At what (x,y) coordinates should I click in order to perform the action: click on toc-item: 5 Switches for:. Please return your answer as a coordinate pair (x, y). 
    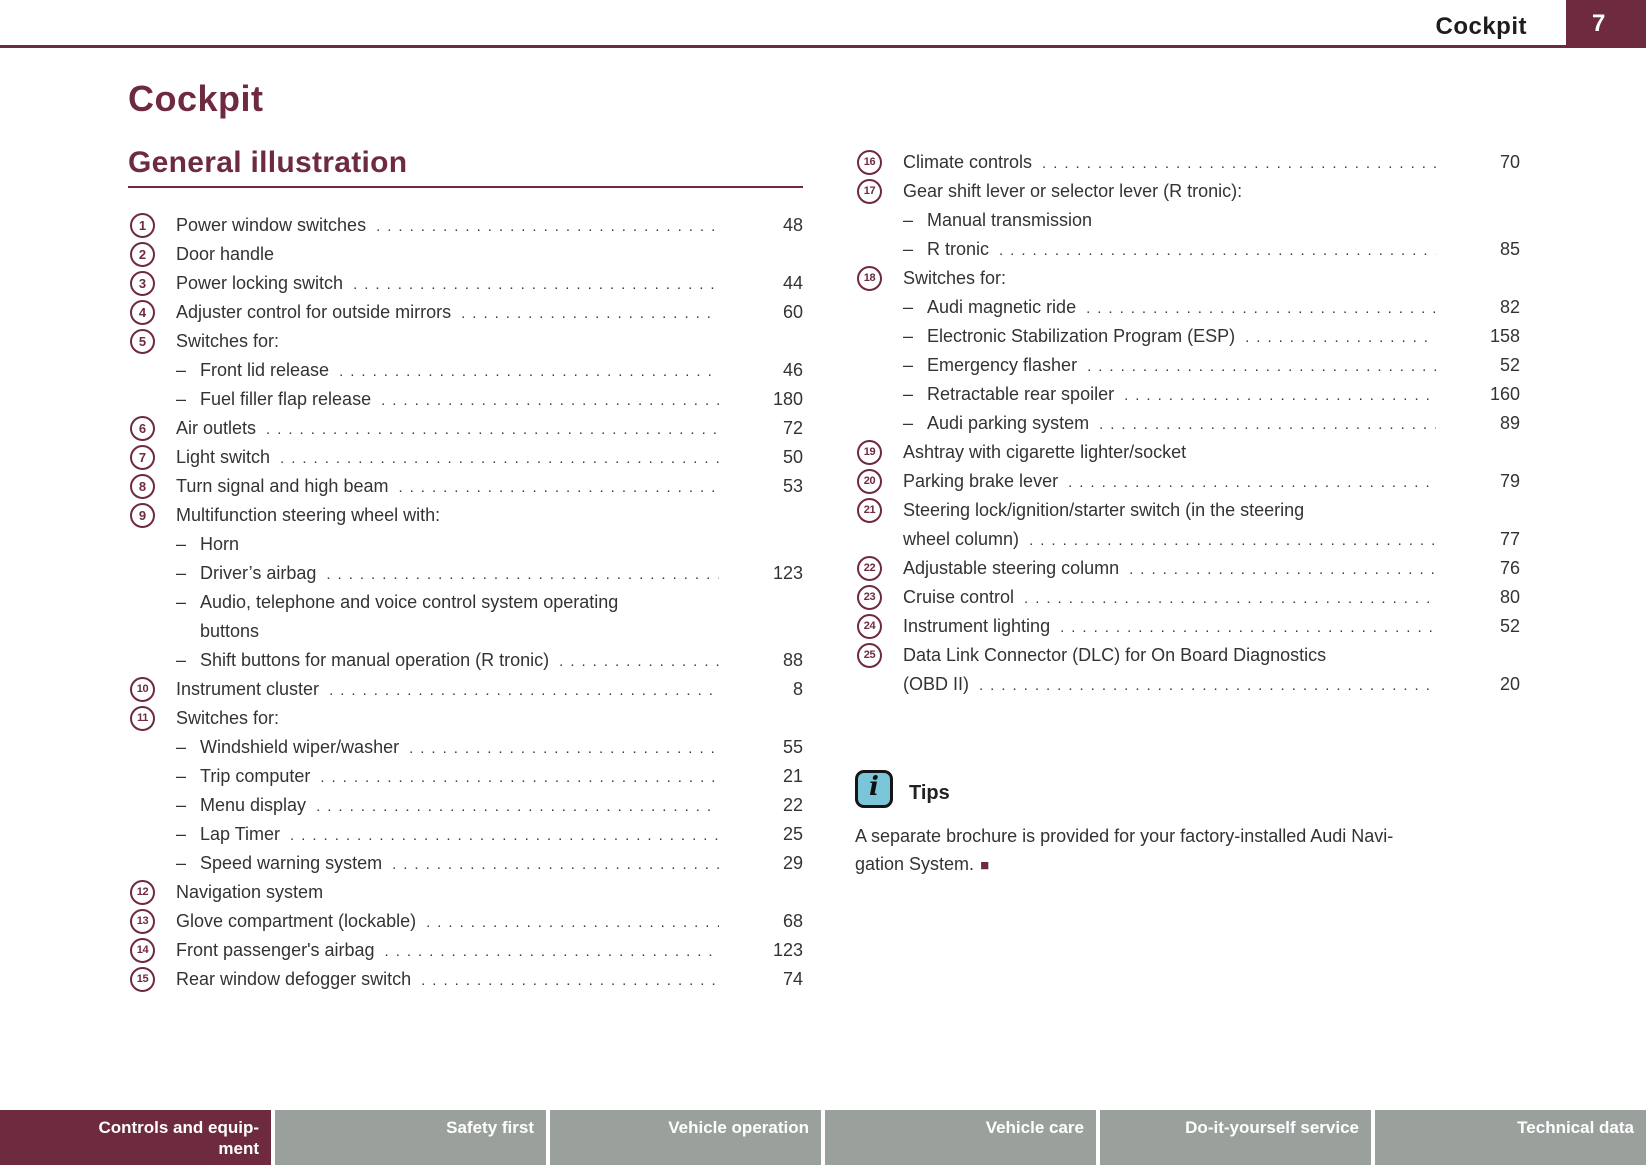
    Looking at the image, I should click on (465, 341).